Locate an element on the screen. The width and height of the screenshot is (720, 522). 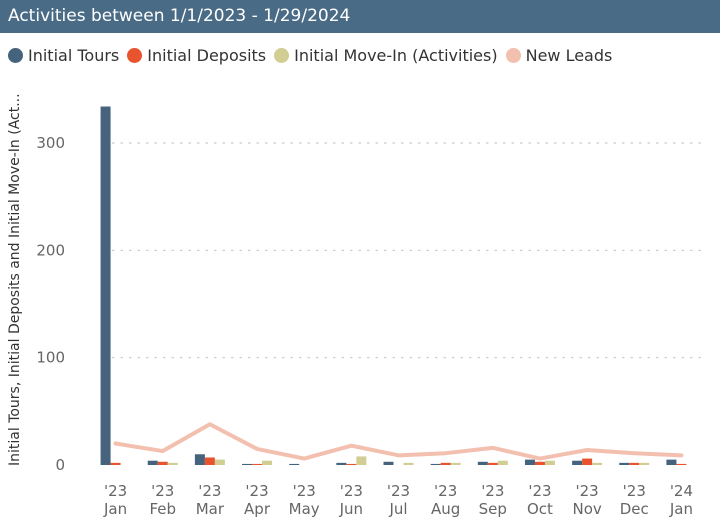
x-tick-month: Dec is located at coordinates (634, 509).